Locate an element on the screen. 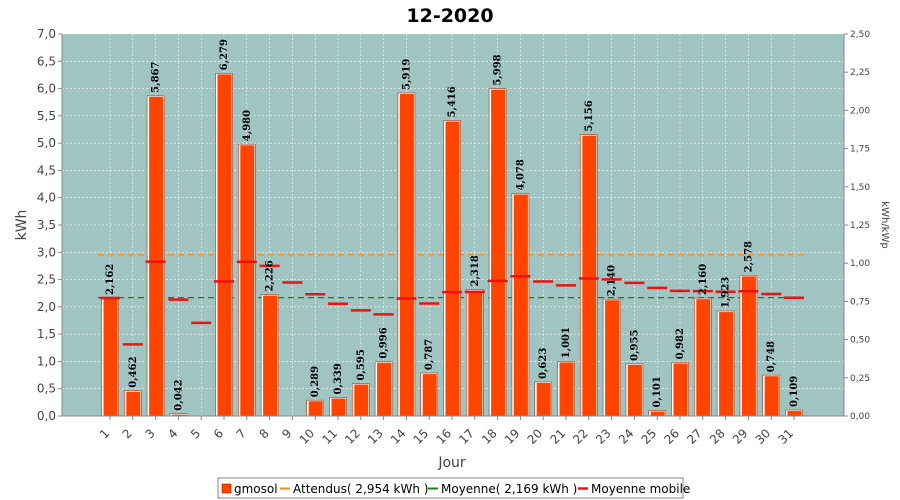 The width and height of the screenshot is (900, 500). bar-value-label: 0,339 is located at coordinates (338, 378).